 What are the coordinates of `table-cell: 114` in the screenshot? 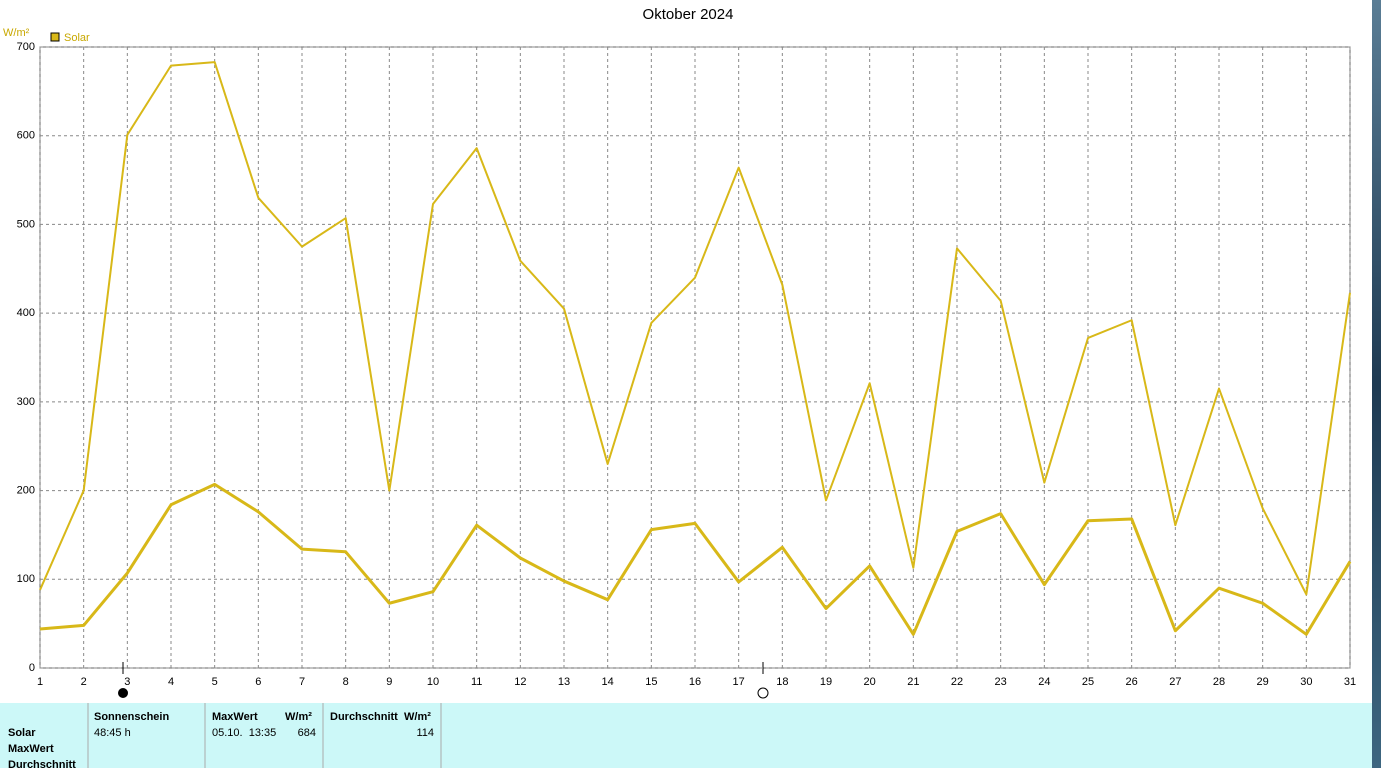 It's located at (425, 733).